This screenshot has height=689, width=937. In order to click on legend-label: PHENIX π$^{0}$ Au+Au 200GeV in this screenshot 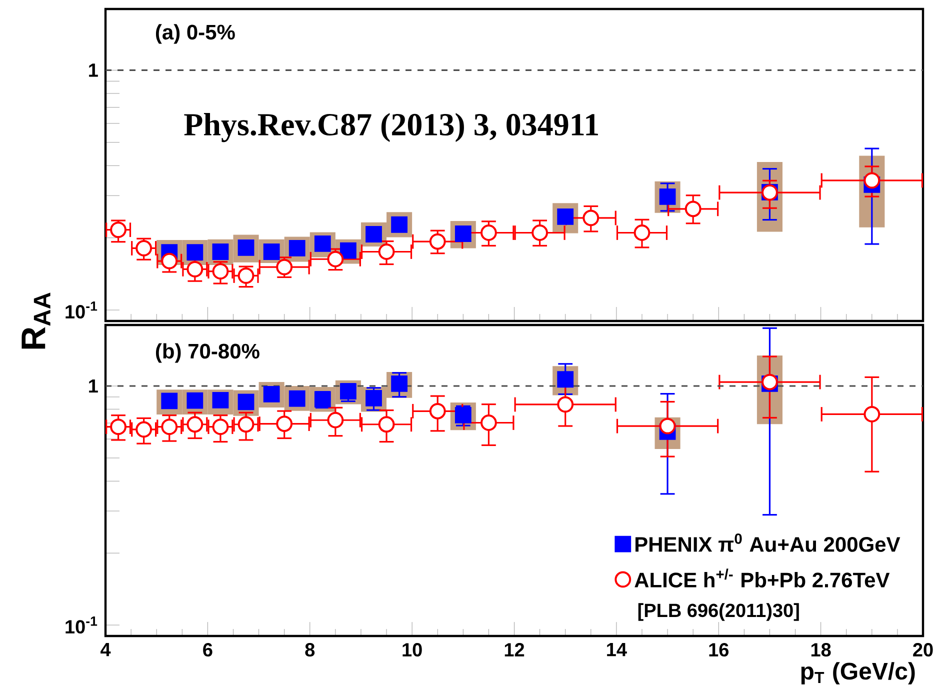, I will do `click(768, 542)`.